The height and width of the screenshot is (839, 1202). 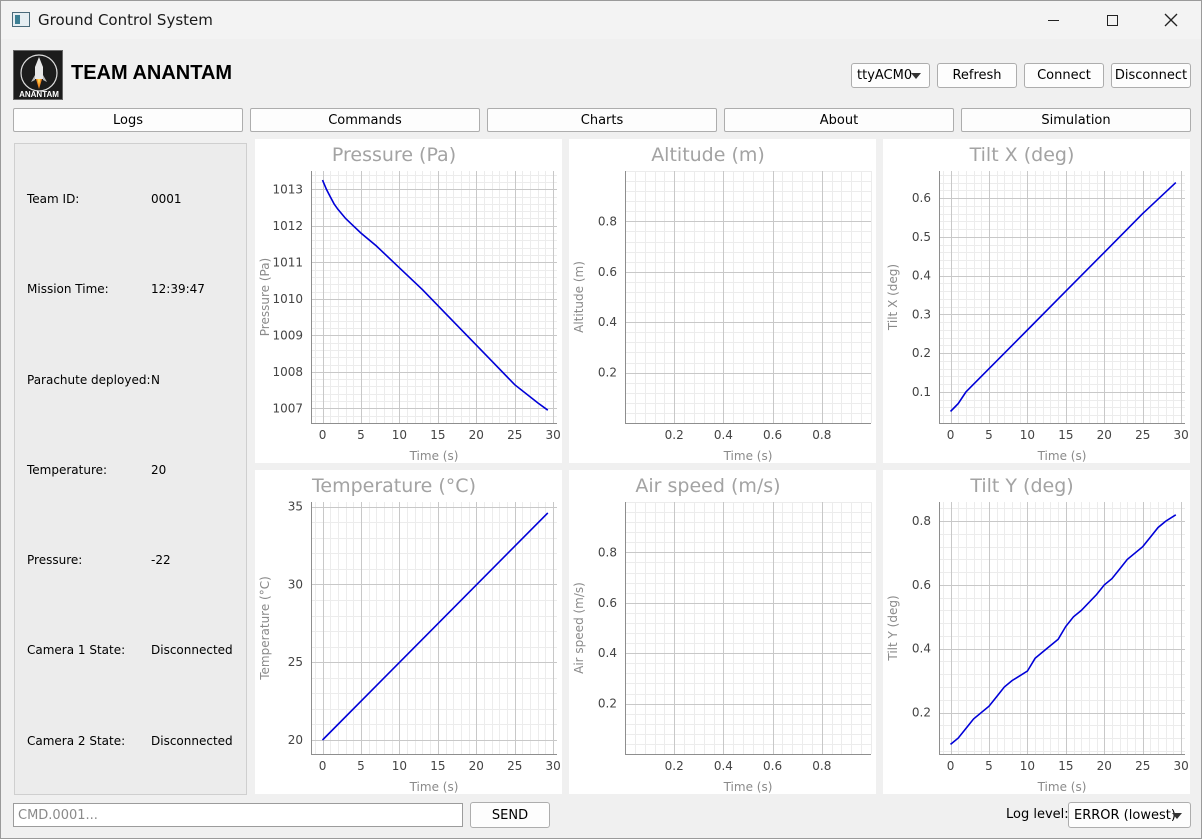 What do you see at coordinates (394, 155) in the screenshot?
I see `chart-title: Pressure (Pa)` at bounding box center [394, 155].